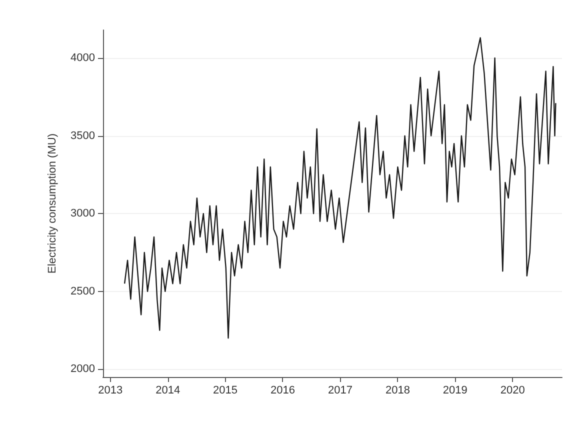 The image size is (588, 427). I want to click on x-tick-label: 2015, so click(225, 390).